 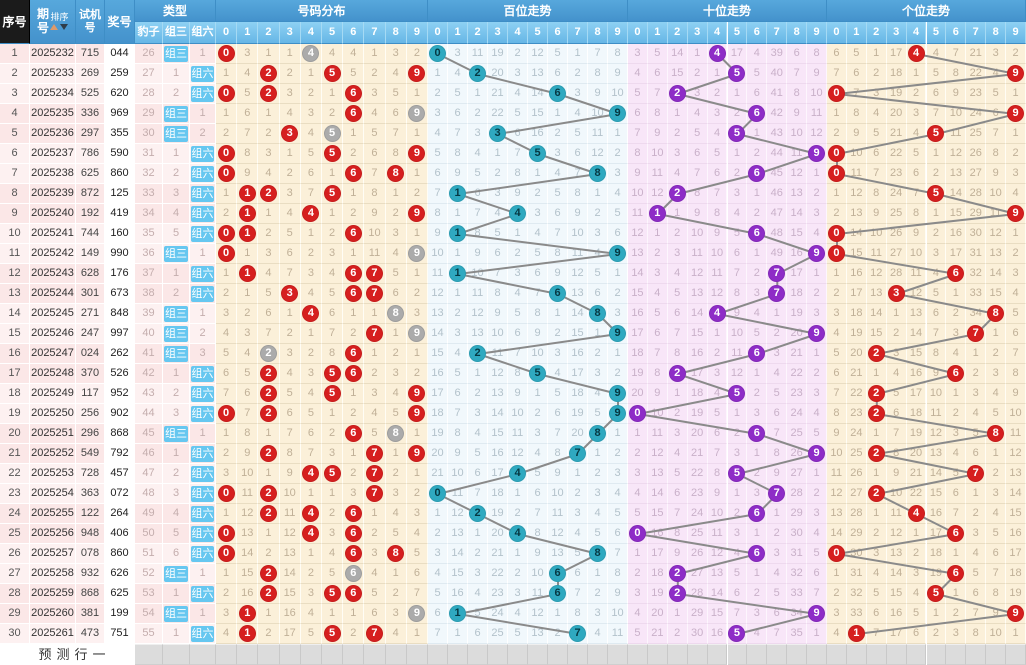 What do you see at coordinates (64, 27) in the screenshot?
I see `sort-desc-icon` at bounding box center [64, 27].